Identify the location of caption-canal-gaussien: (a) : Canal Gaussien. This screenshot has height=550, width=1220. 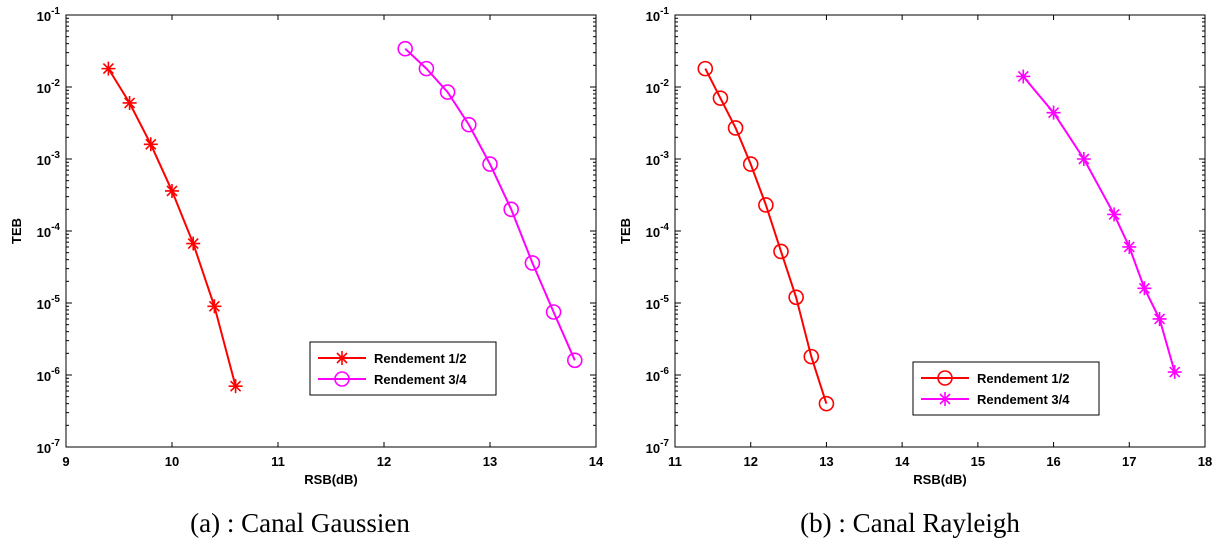
(300, 523).